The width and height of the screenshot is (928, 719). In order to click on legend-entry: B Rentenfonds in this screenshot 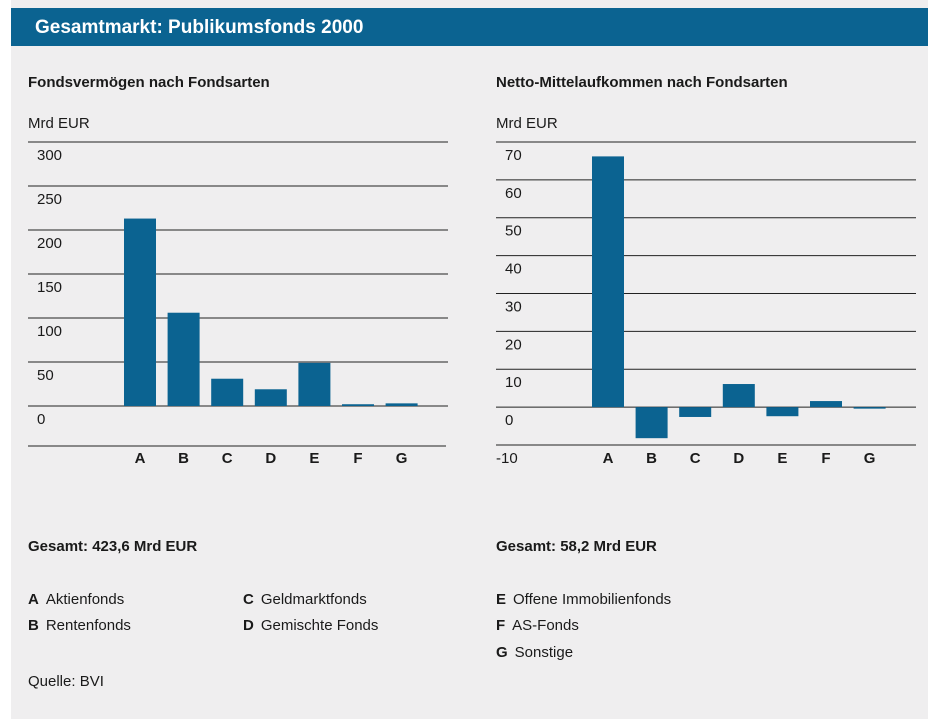, I will do `click(79, 625)`.